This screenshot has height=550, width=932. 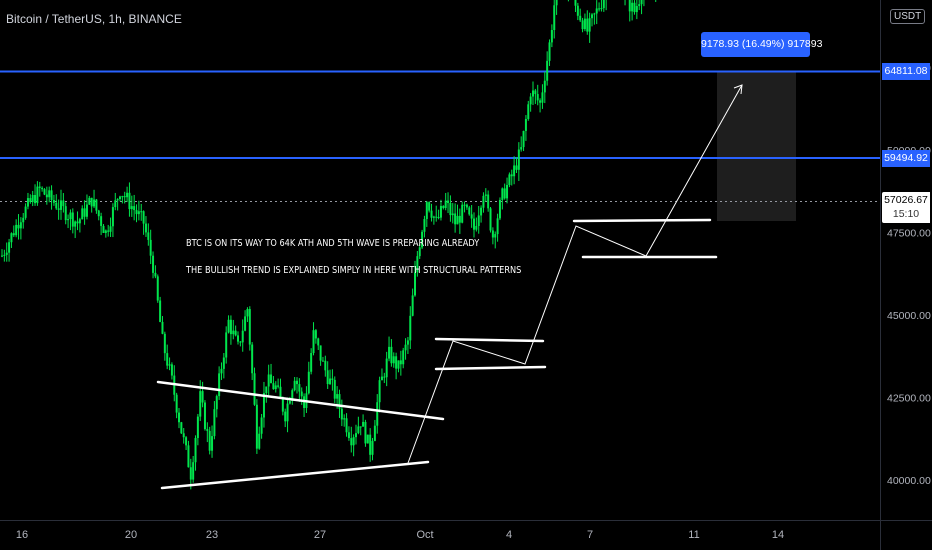 What do you see at coordinates (906, 158) in the screenshot?
I see `price-tag-mid-level: 59494.92` at bounding box center [906, 158].